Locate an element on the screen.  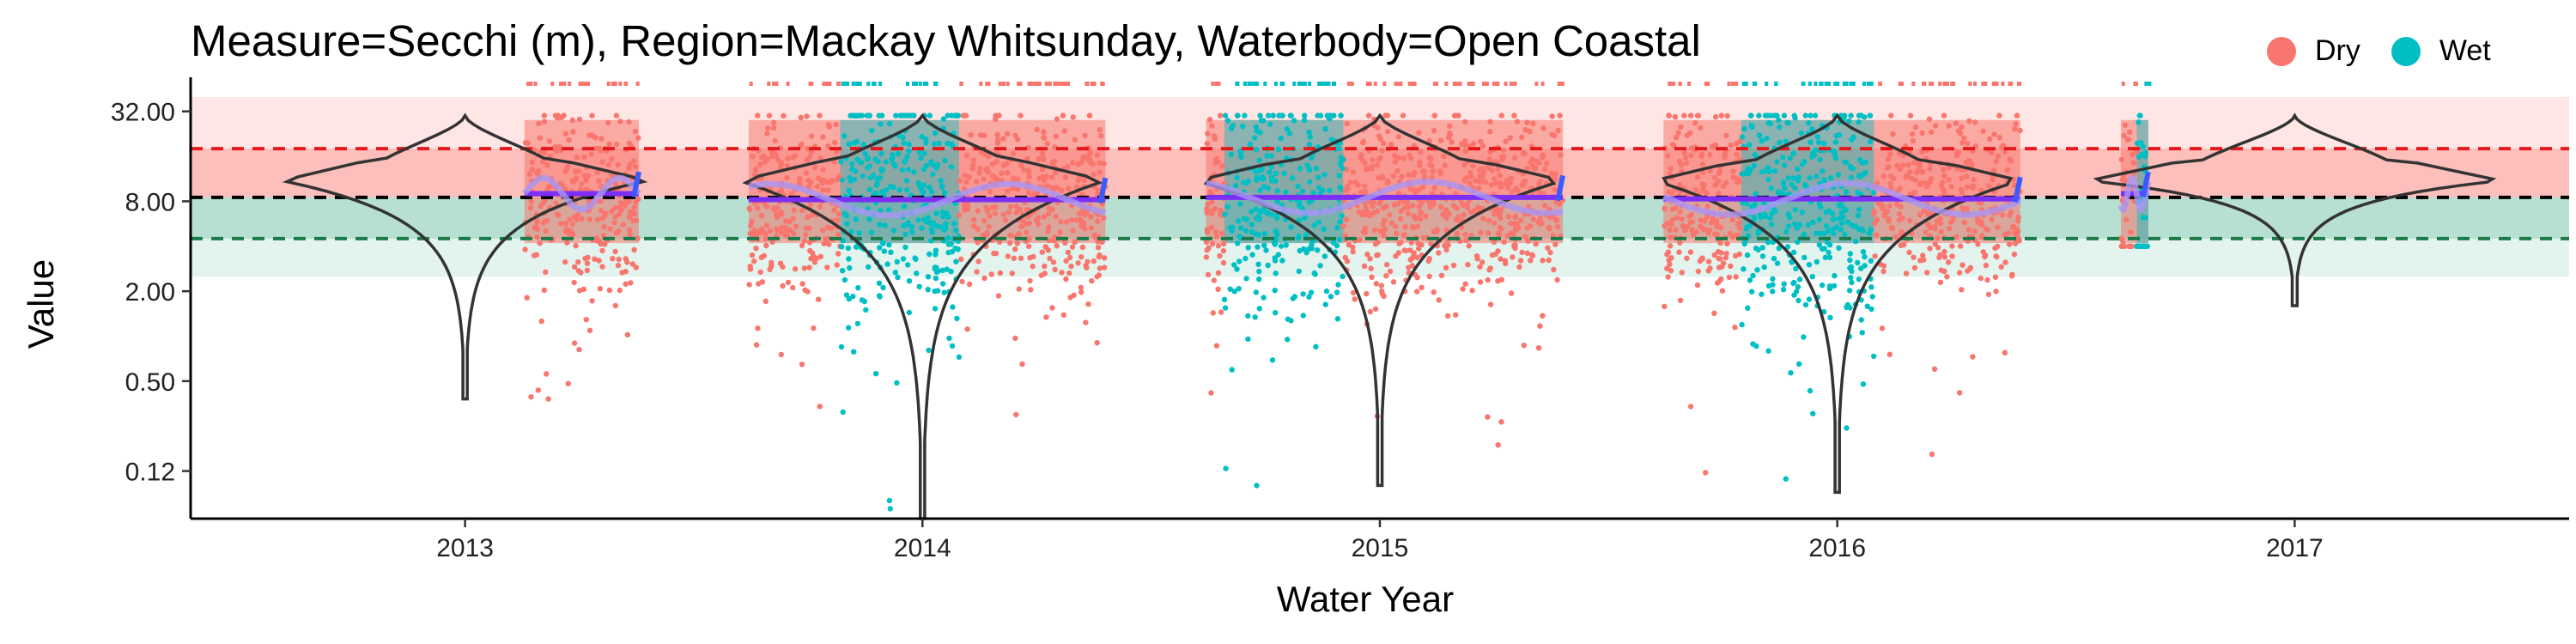
legend-label-wet: Wet is located at coordinates (2465, 50).